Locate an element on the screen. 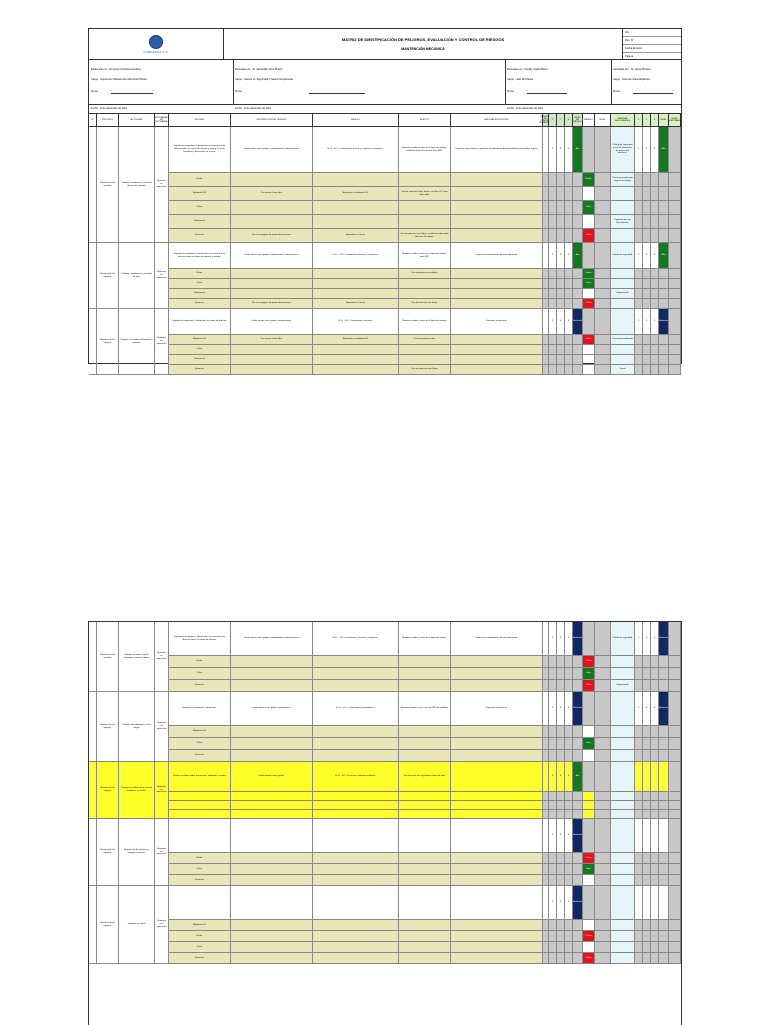  aprobado-por: Aprobado por : Sr. Jaime Bustos is located at coordinates (632, 69).